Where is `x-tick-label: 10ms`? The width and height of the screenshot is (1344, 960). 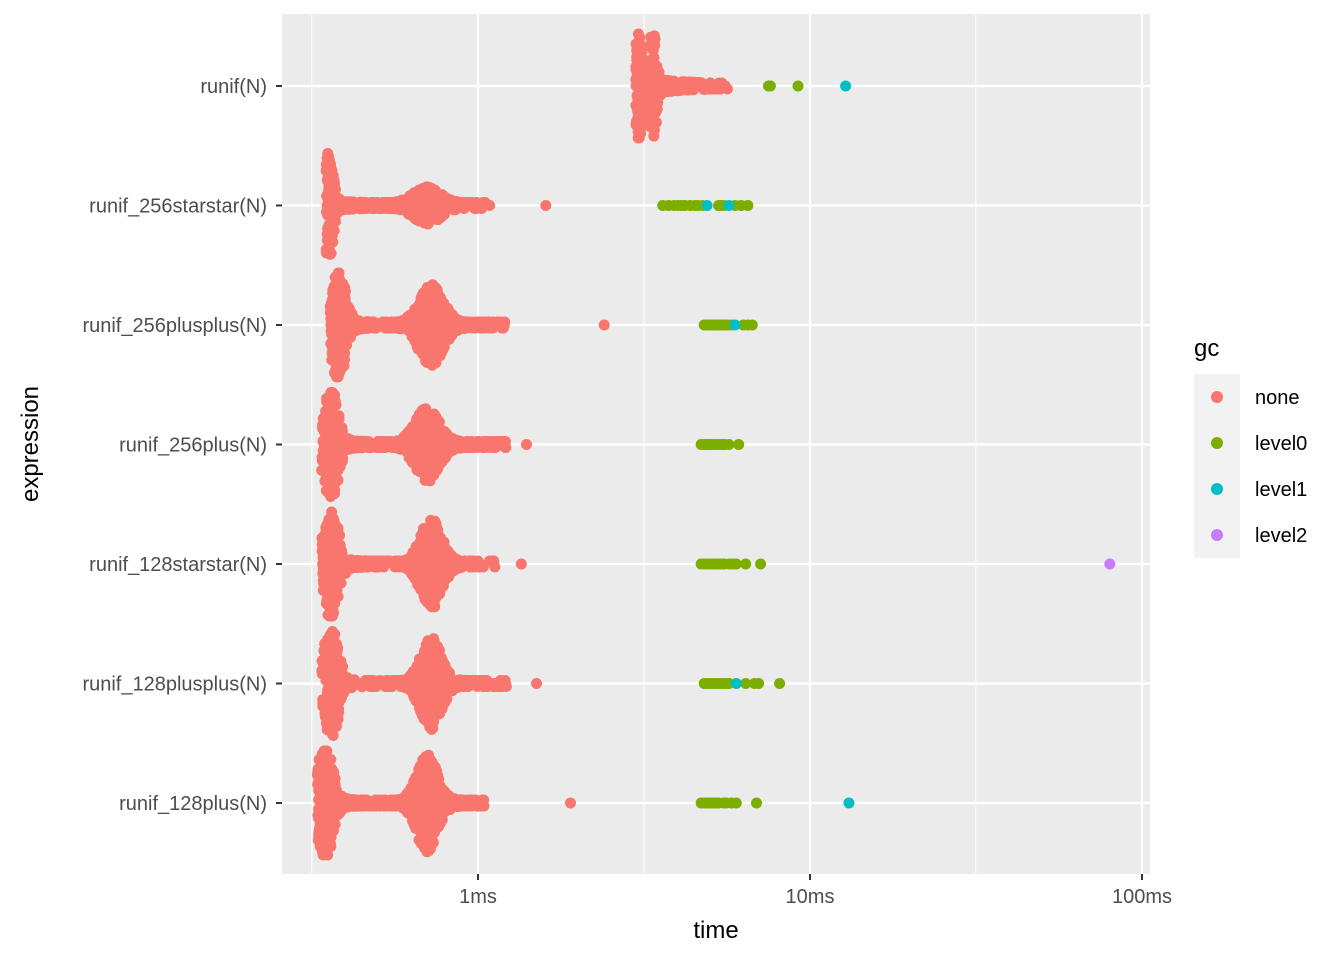
x-tick-label: 10ms is located at coordinates (810, 897).